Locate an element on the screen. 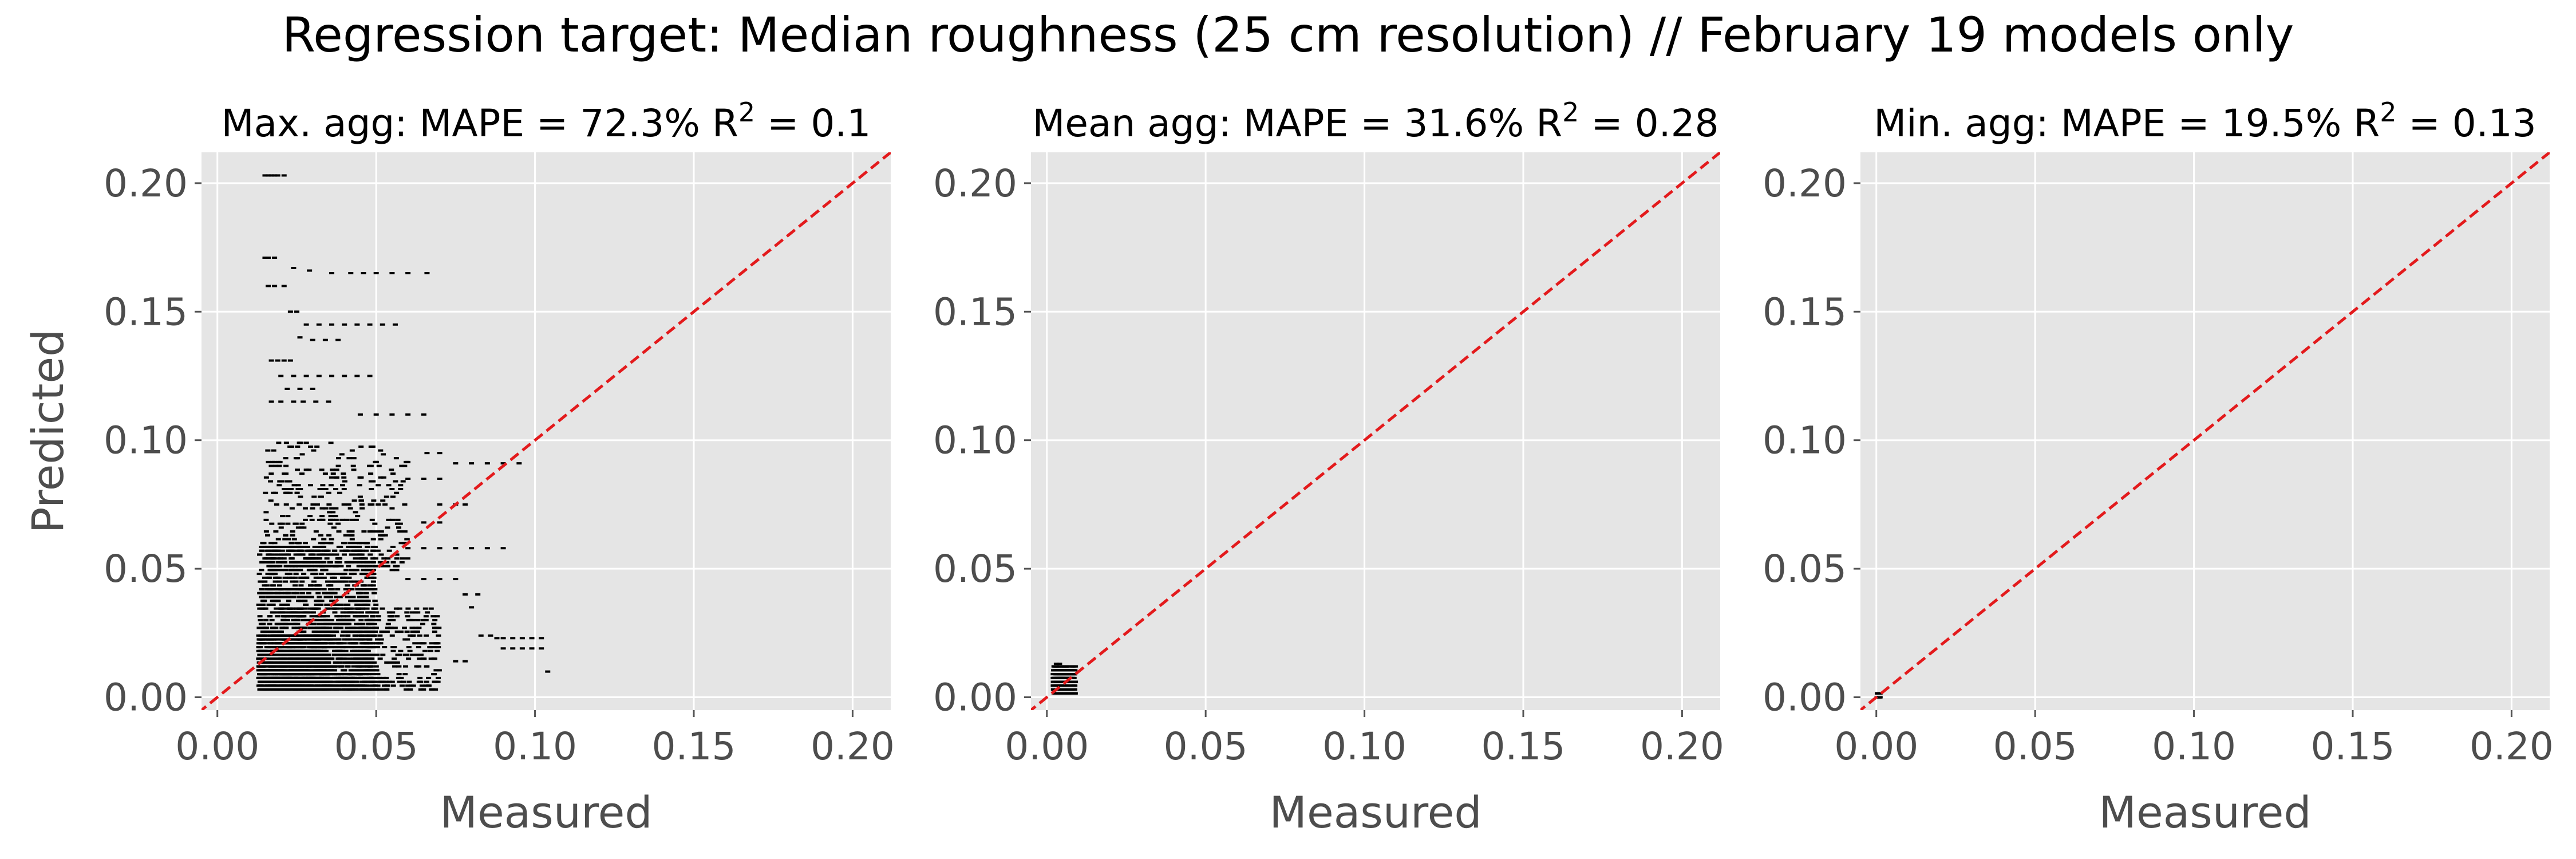 The width and height of the screenshot is (2576, 859). x-tick-label: 0.10 is located at coordinates (535, 746).